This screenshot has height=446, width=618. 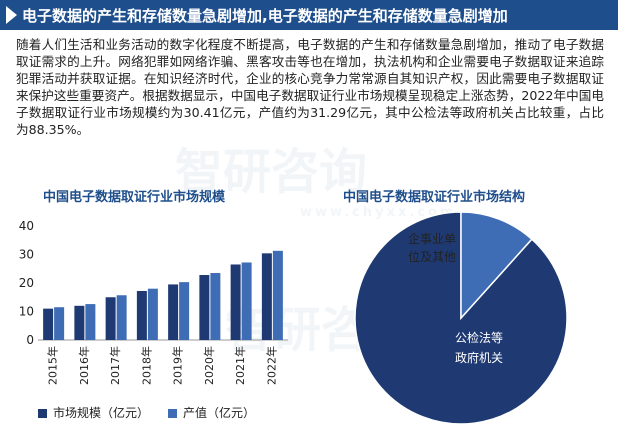 I want to click on pie-chart-title: 中国电子数据取证行业市场结构, so click(x=434, y=197).